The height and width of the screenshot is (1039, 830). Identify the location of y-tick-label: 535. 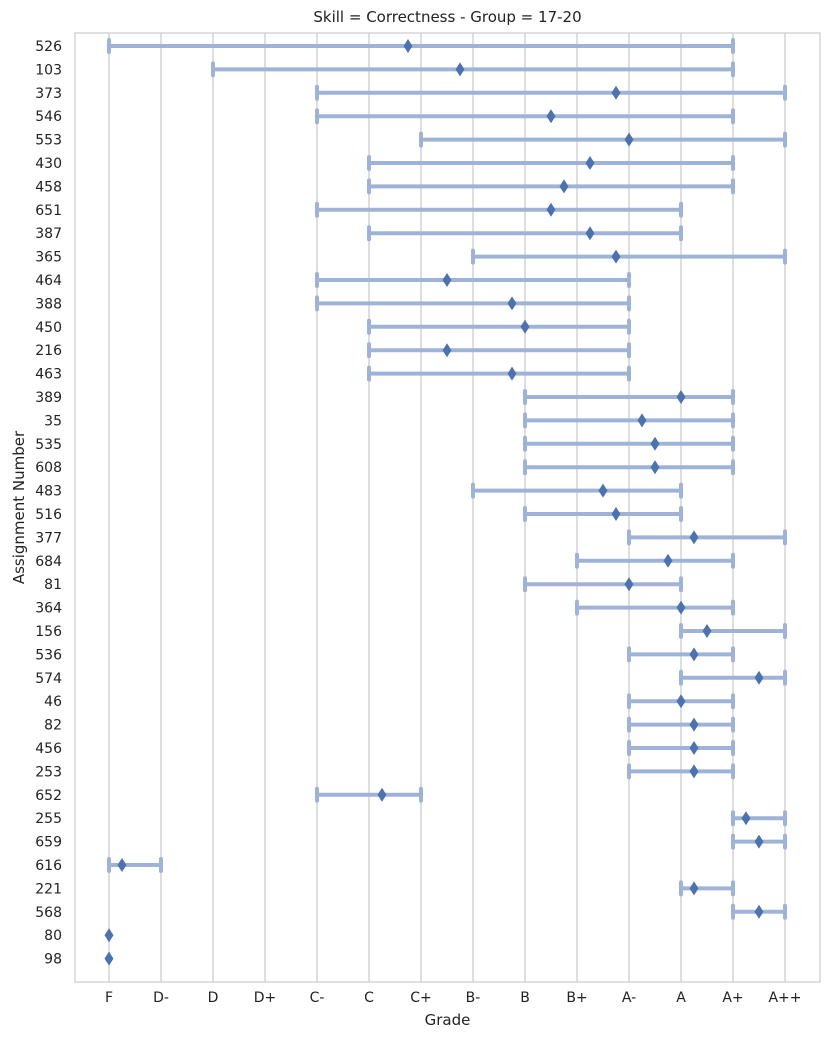
(48, 445).